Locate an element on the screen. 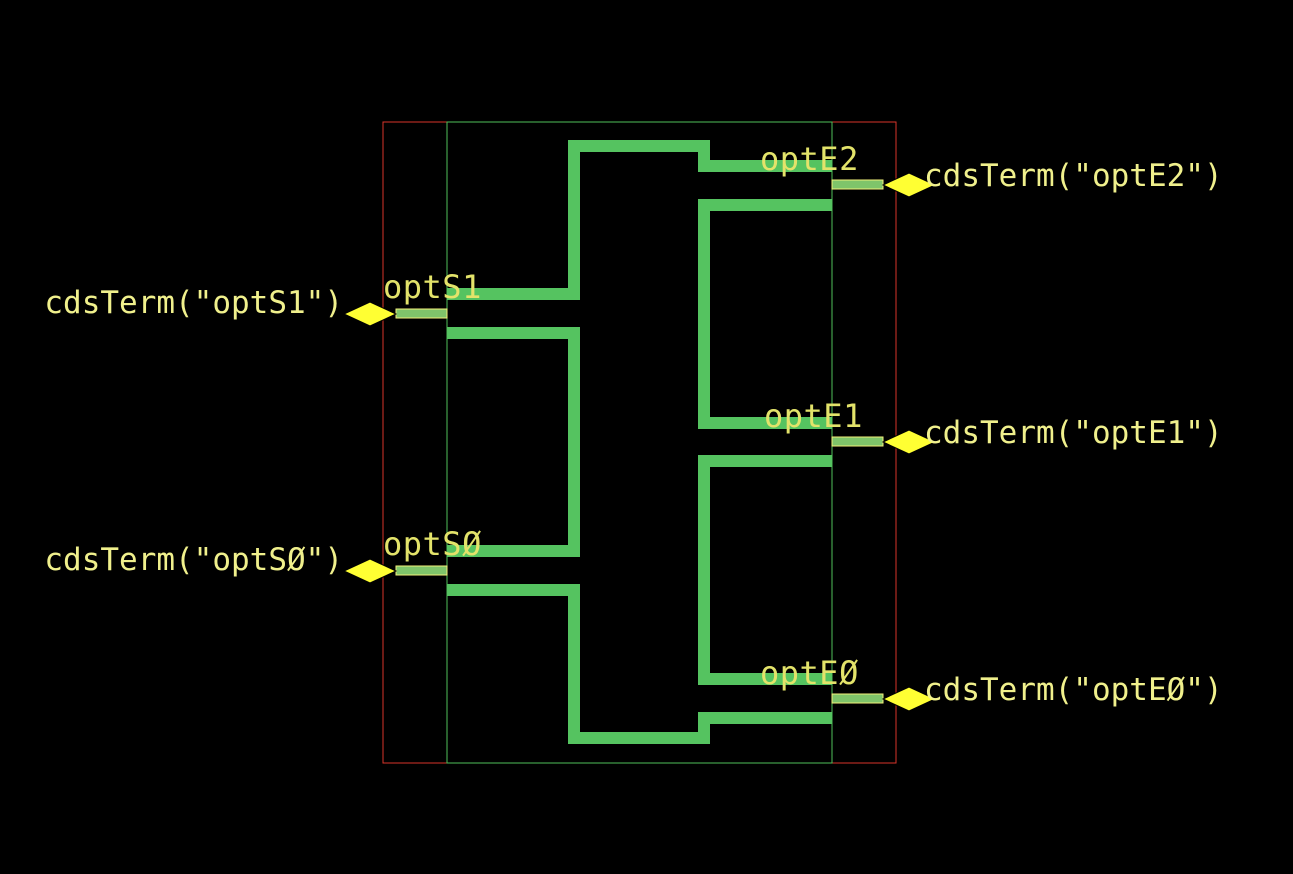 The image size is (1293, 874). terminal-label-optE1: cdsTerm("optE1") is located at coordinates (1073, 433).